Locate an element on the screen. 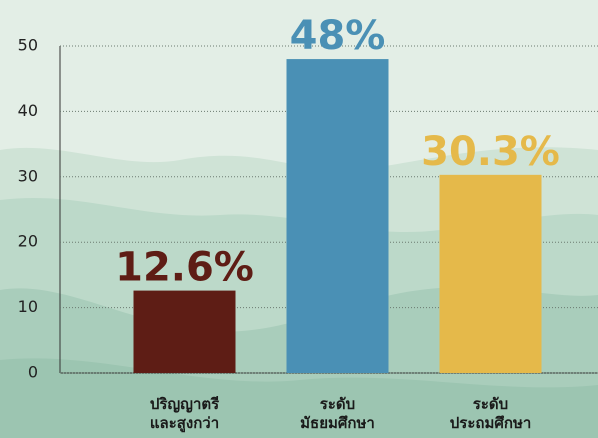 The height and width of the screenshot is (438, 598). y-tick-label: 20 is located at coordinates (28, 241).